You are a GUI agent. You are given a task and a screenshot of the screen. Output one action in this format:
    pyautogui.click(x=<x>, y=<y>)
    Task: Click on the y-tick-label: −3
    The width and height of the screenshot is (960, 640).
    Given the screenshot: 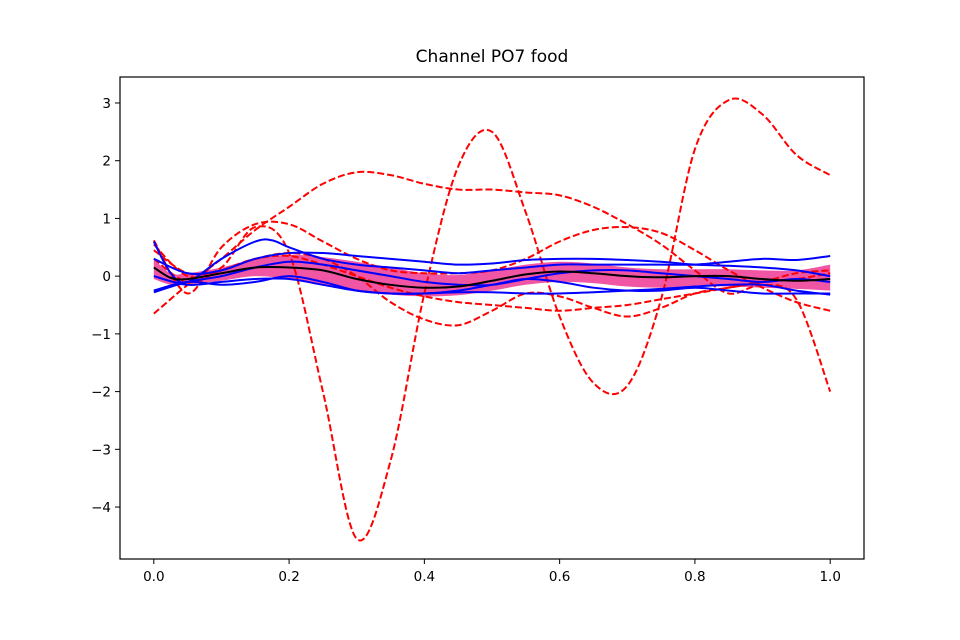 What is the action you would take?
    pyautogui.click(x=101, y=450)
    